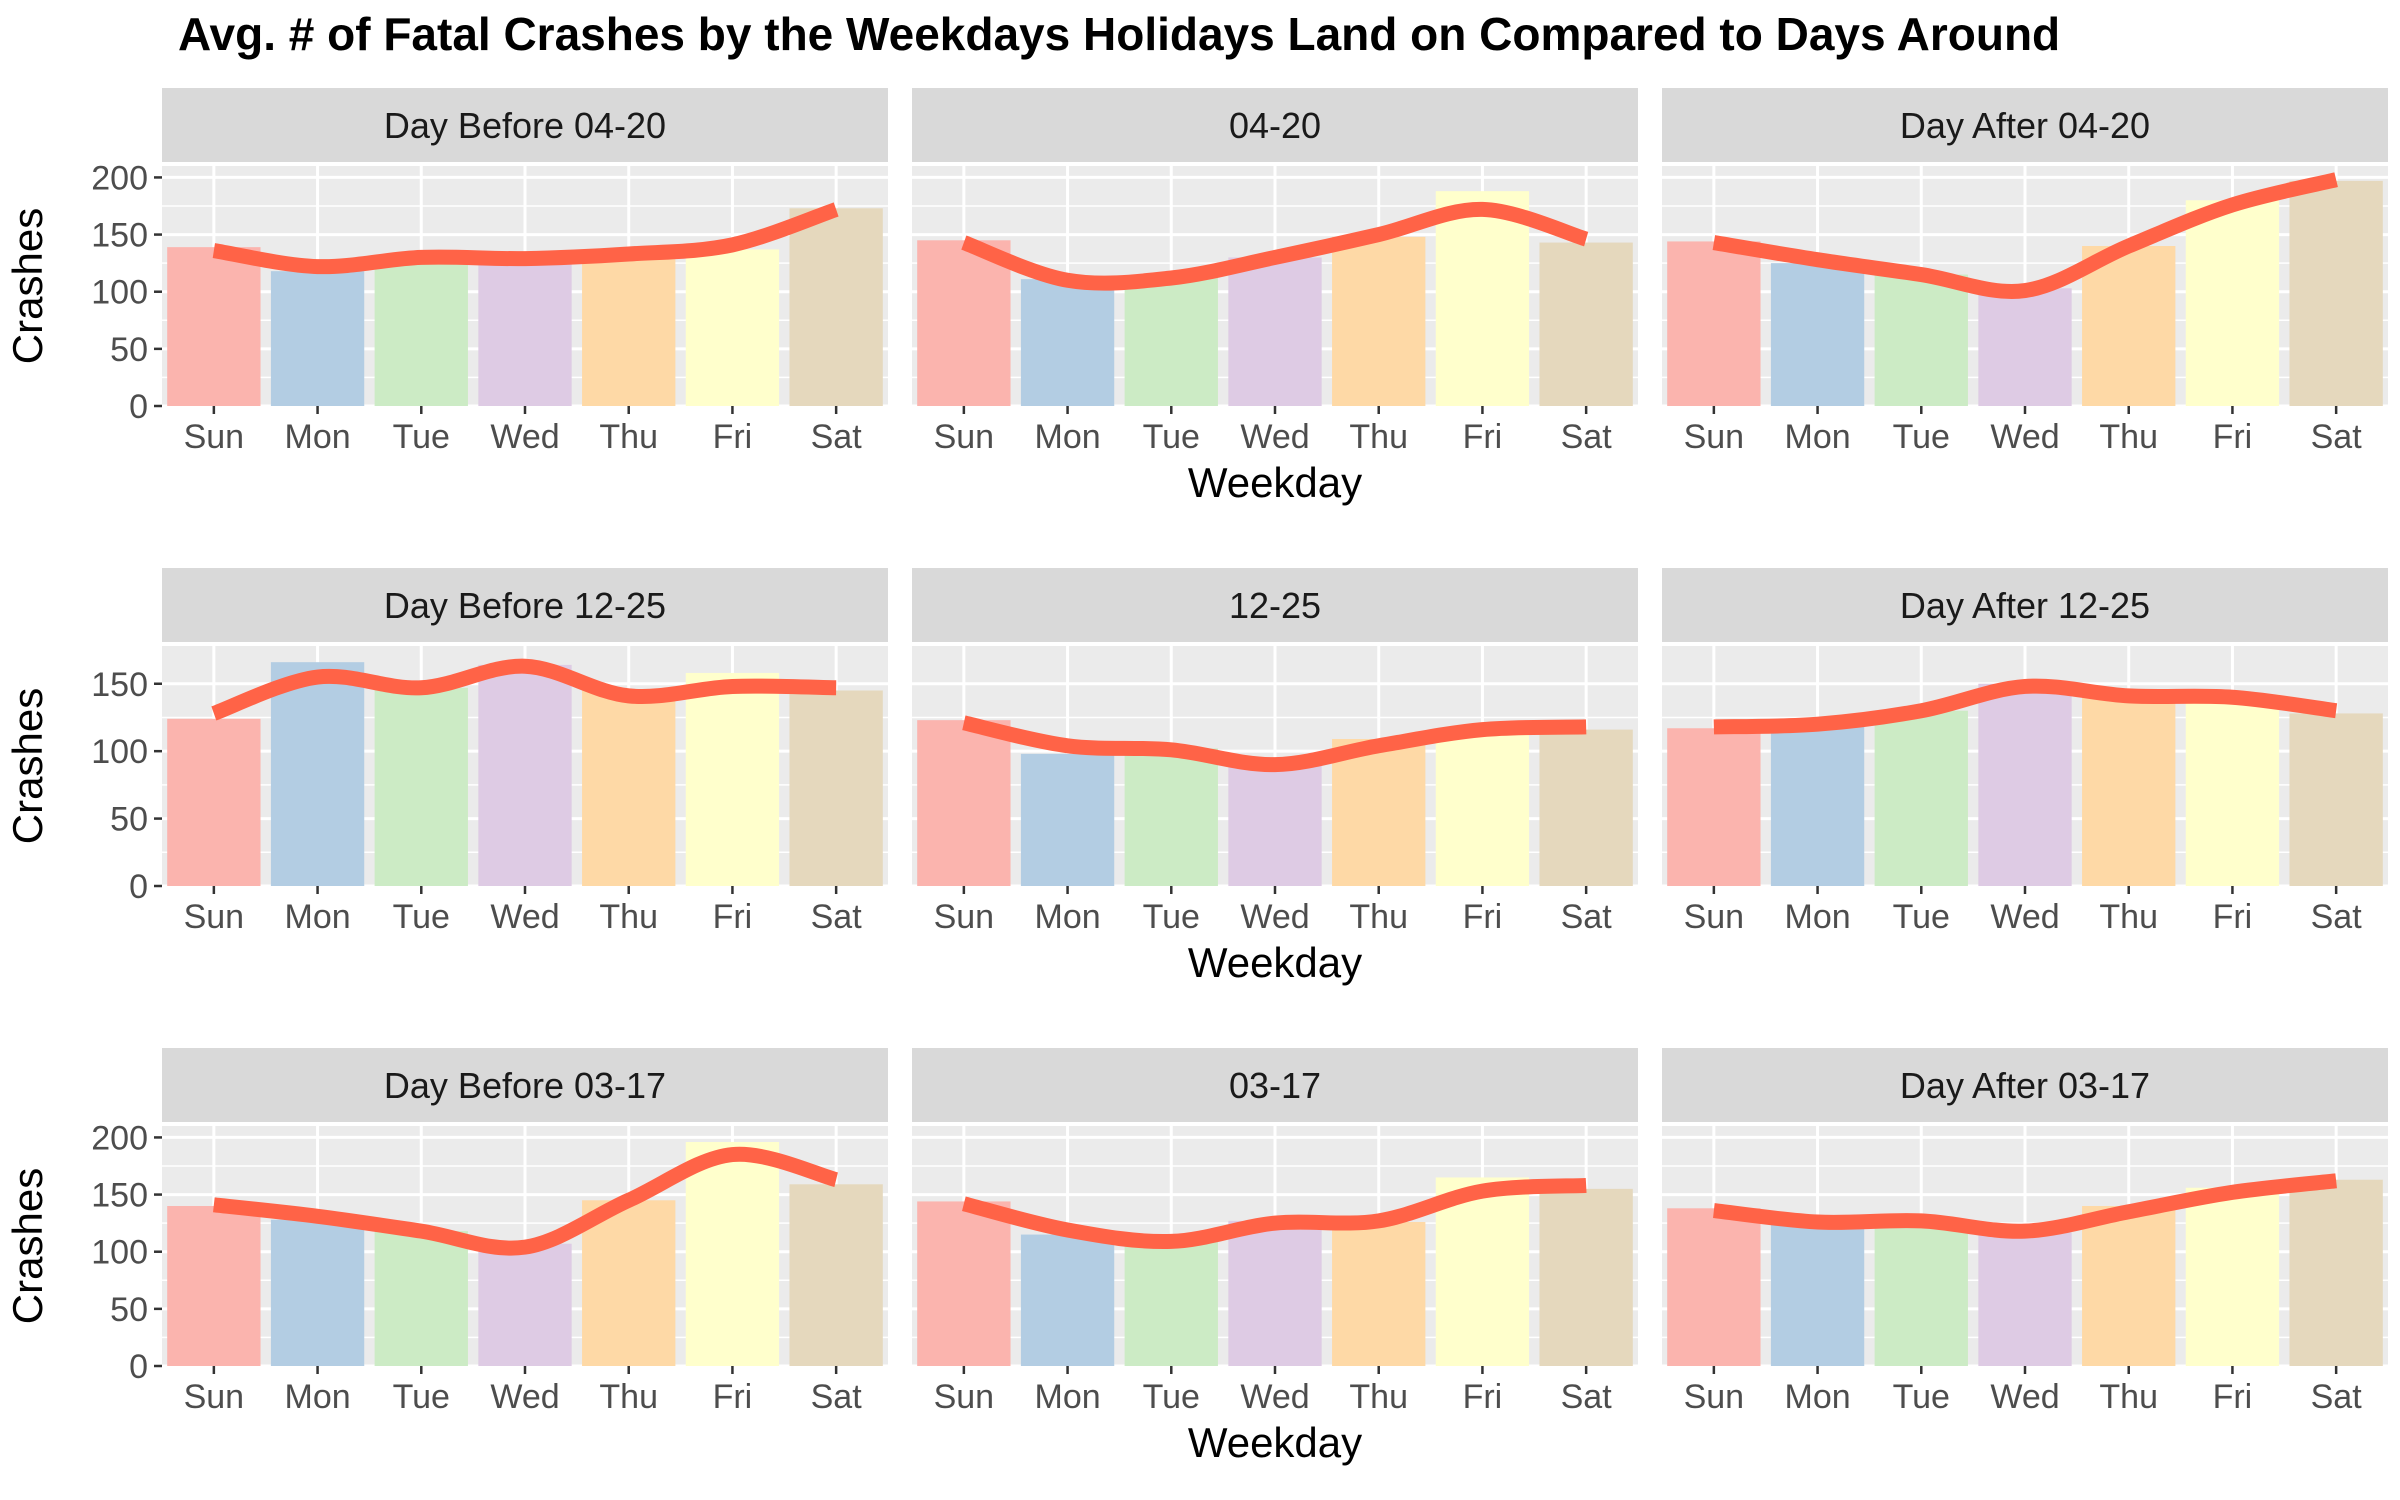  I want to click on facet-panel: 03-17 Sun Mon Tue Wed Thu Fri Sat, so click(1275, 1232).